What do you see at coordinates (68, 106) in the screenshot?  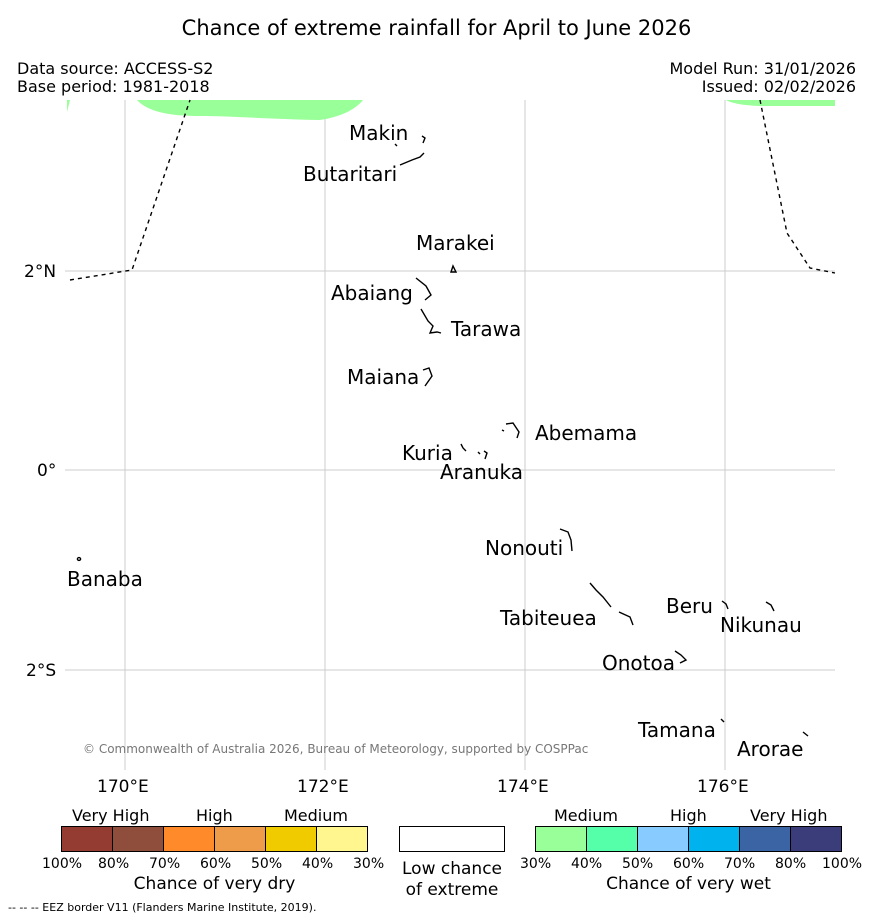 I see `wet-fill-west-edge` at bounding box center [68, 106].